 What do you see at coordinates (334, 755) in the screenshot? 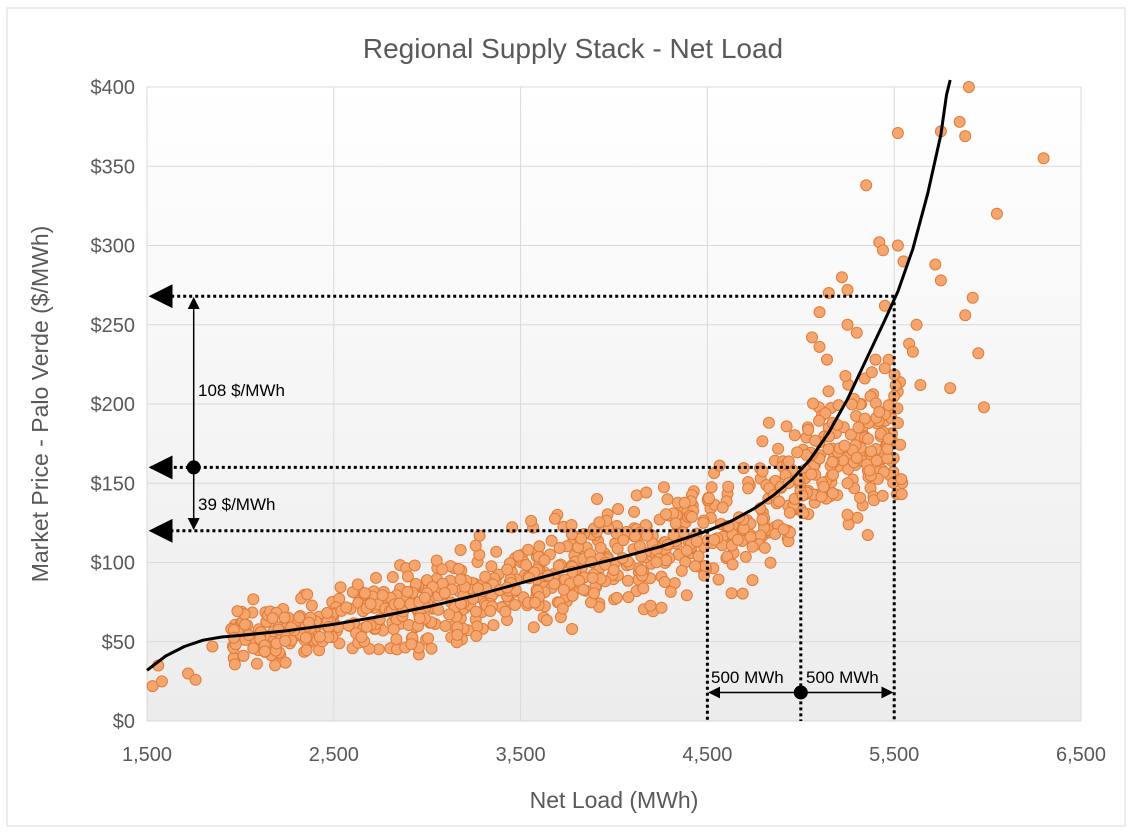
I see `x-tick-label: 2,500` at bounding box center [334, 755].